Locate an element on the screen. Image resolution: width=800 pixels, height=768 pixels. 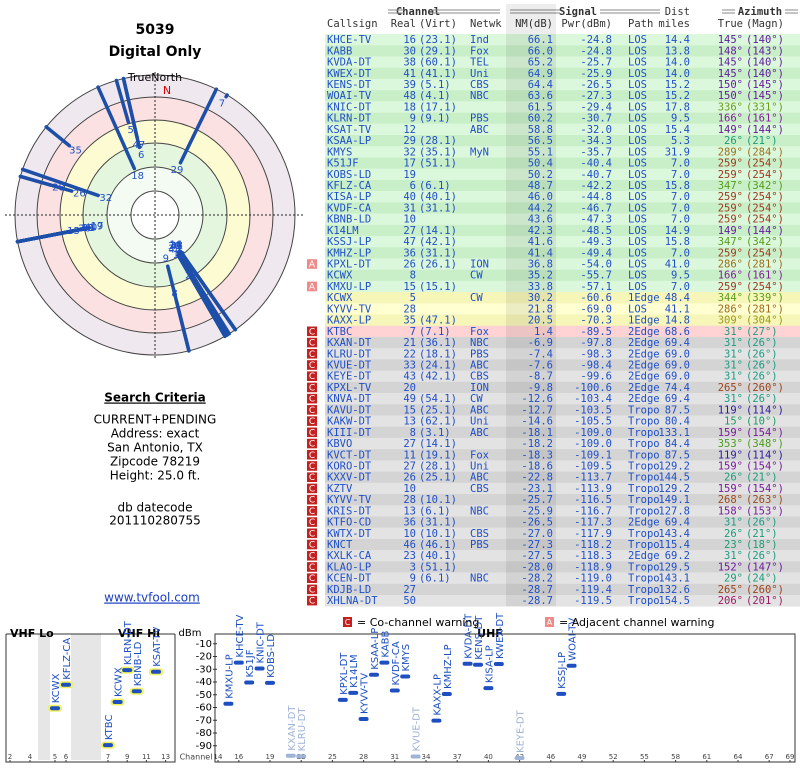
table-cell: -113.7 is located at coordinates (593, 478).